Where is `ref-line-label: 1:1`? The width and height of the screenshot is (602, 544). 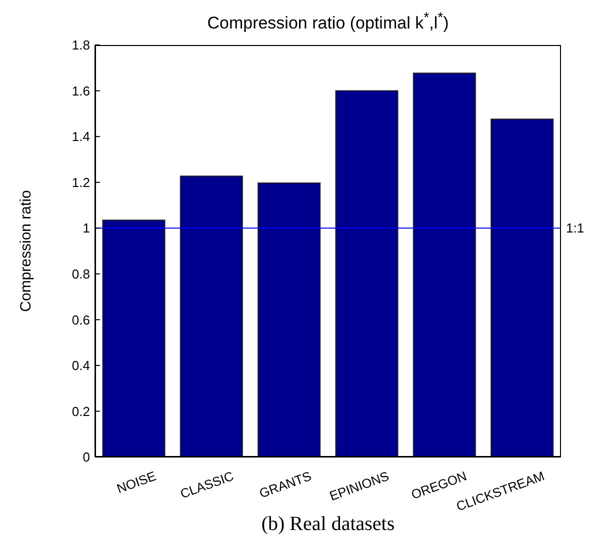
ref-line-label: 1:1 is located at coordinates (575, 228).